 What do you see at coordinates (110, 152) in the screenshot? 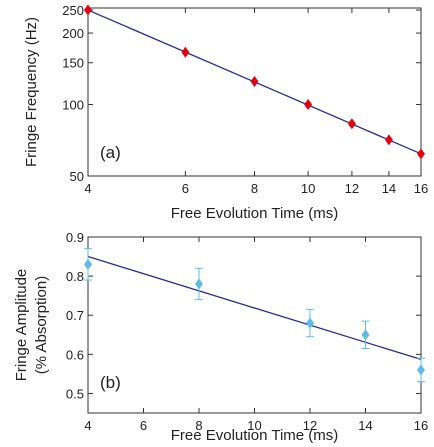
I see `panel-label: (a)` at bounding box center [110, 152].